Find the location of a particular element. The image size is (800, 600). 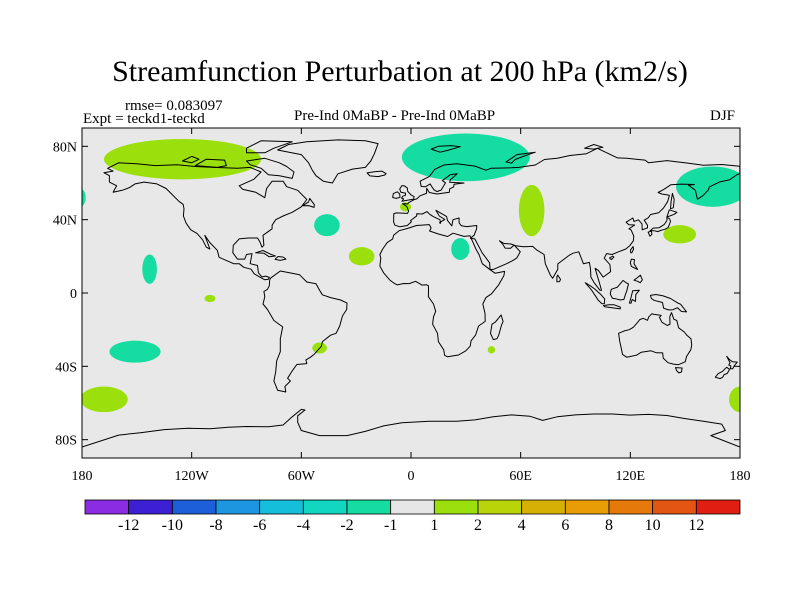

anomaly-north-atlantic-negative is located at coordinates (327, 225).